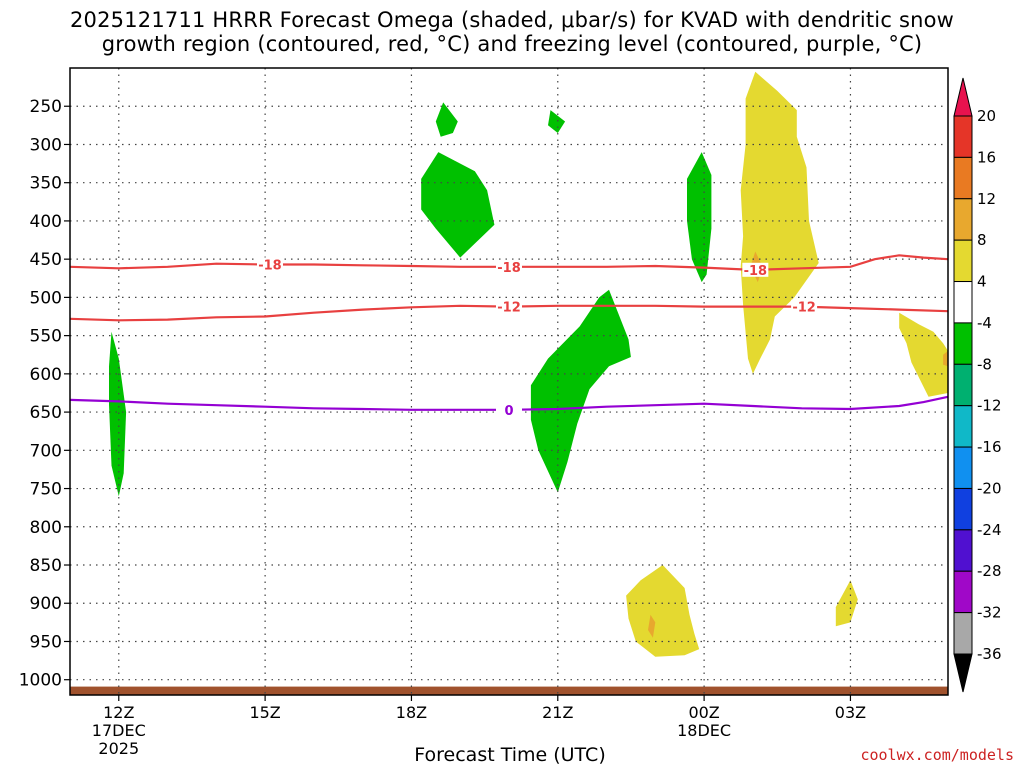  I want to click on colorbar-label-12: -32, so click(989, 613).